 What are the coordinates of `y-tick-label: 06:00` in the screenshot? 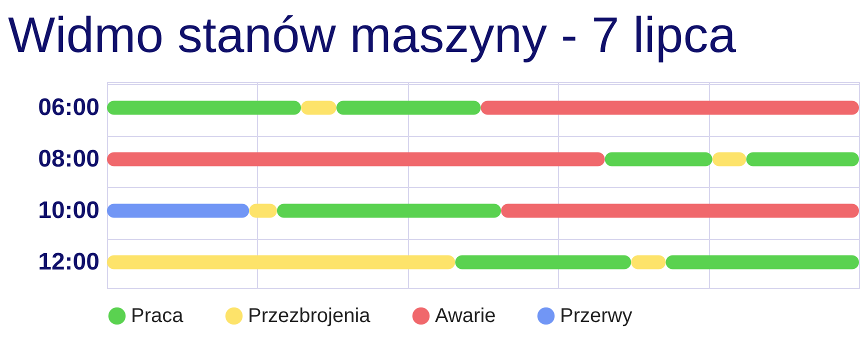 It's located at (69, 107).